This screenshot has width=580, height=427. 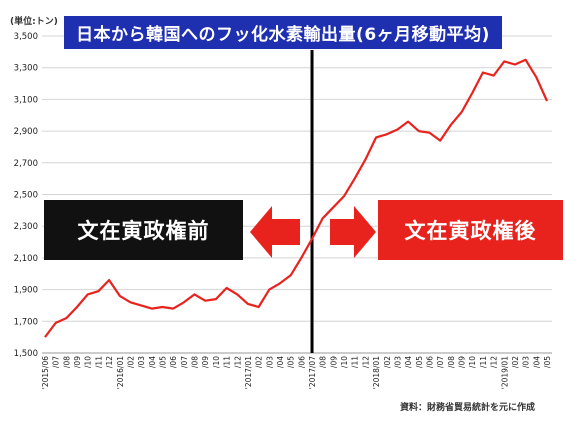 I want to click on x-tick-label: '2019/01, so click(x=504, y=372).